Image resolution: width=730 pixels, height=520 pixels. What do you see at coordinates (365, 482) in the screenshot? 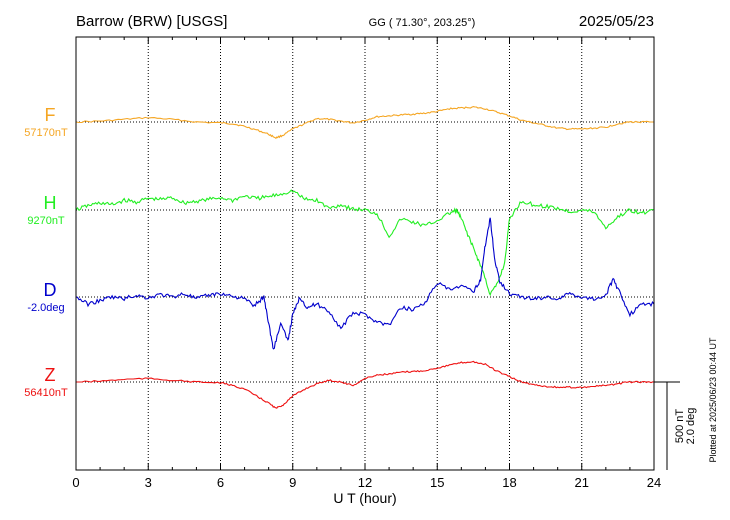
I see `x-tick-label: 12` at bounding box center [365, 482].